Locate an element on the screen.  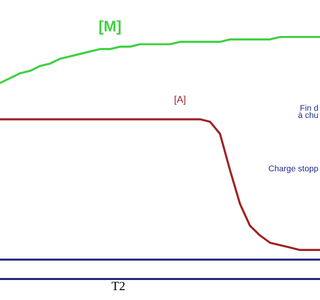
annotation: Charge stopp is located at coordinates (293, 169).